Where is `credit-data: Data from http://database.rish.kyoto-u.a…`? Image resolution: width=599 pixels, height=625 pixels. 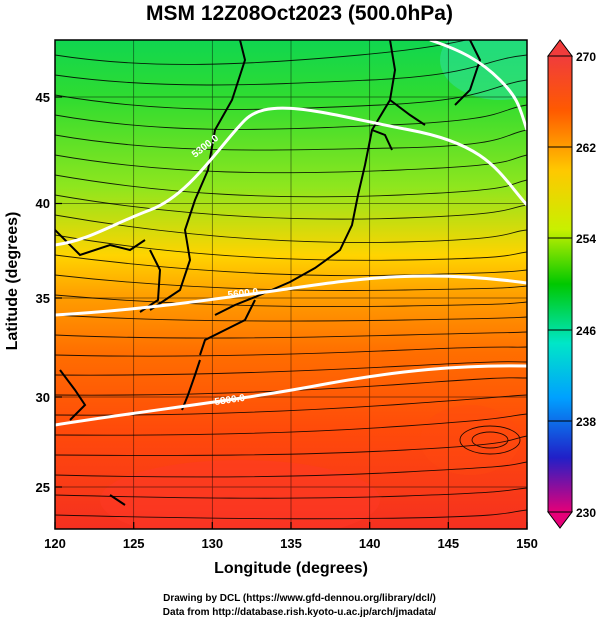 credit-data: Data from http://database.rish.kyoto-u.a… is located at coordinates (299, 612).